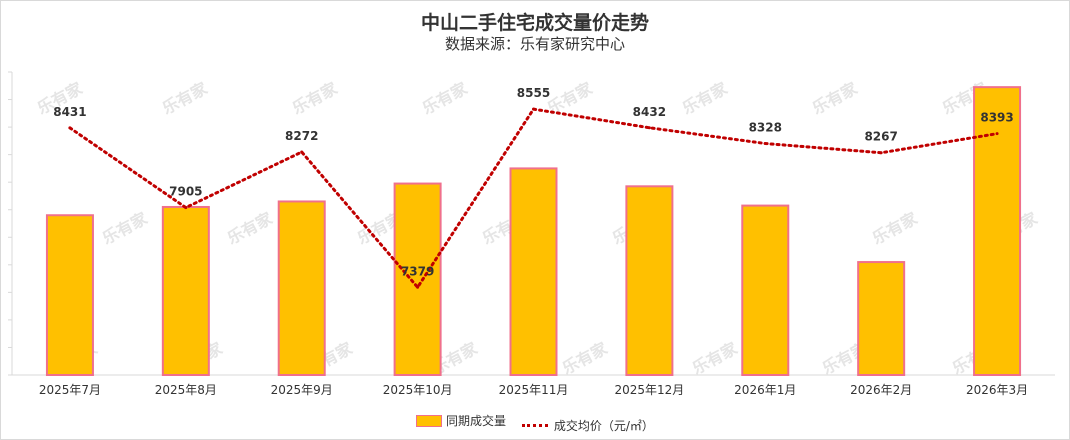  I want to click on x-tick-label-6: 2026年1月, so click(765, 390).